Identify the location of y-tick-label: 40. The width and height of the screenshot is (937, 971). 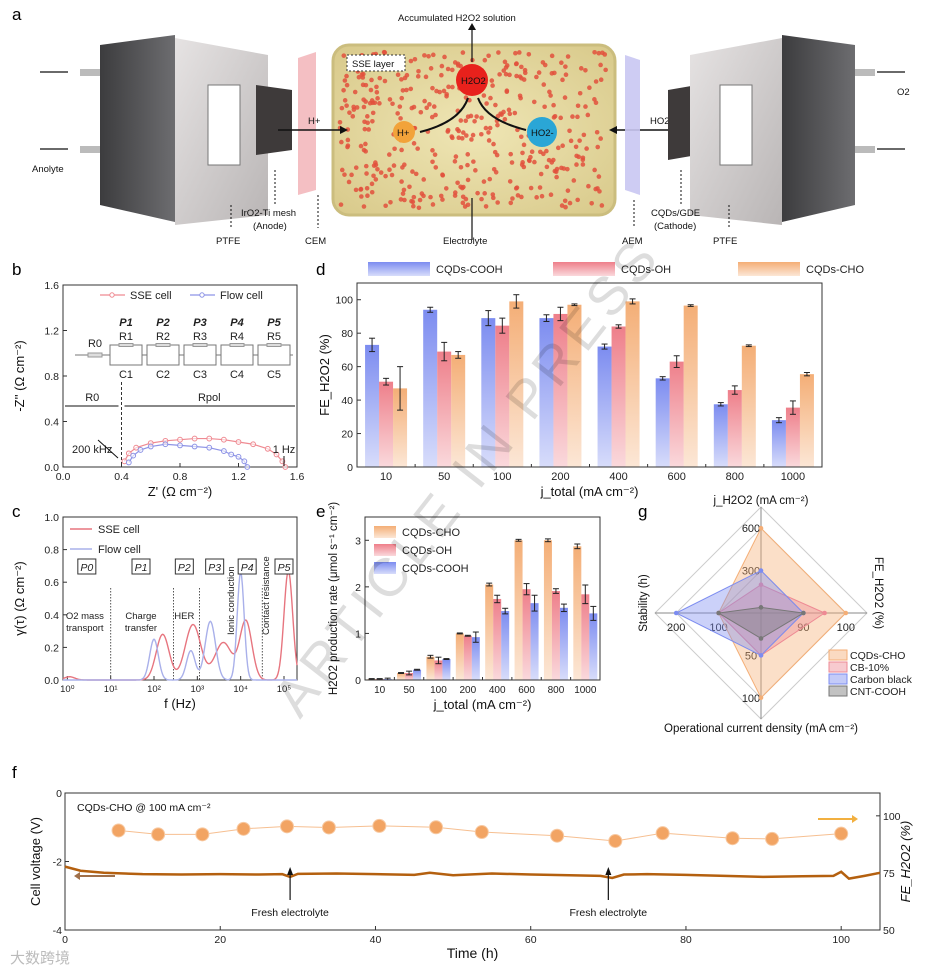
(347, 401).